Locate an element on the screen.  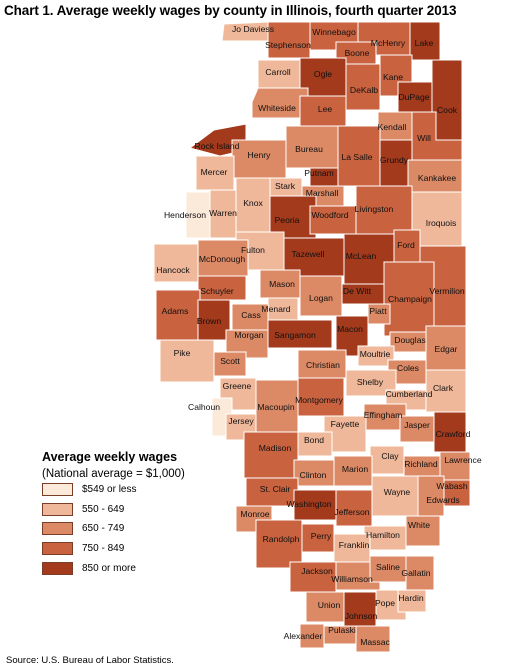
county-label-macon: Macon is located at coordinates (350, 329).